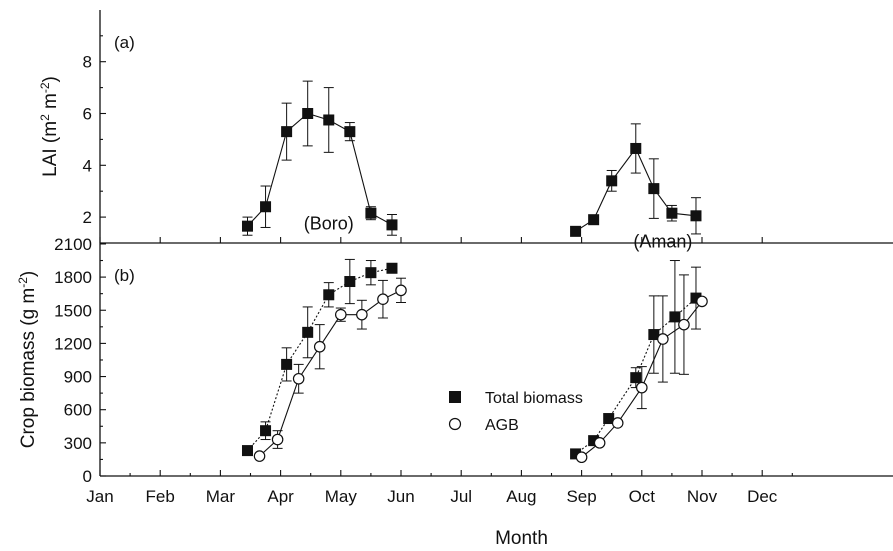  Describe the element at coordinates (87, 217) in the screenshot. I see `y-tick-label-a: 2` at that location.